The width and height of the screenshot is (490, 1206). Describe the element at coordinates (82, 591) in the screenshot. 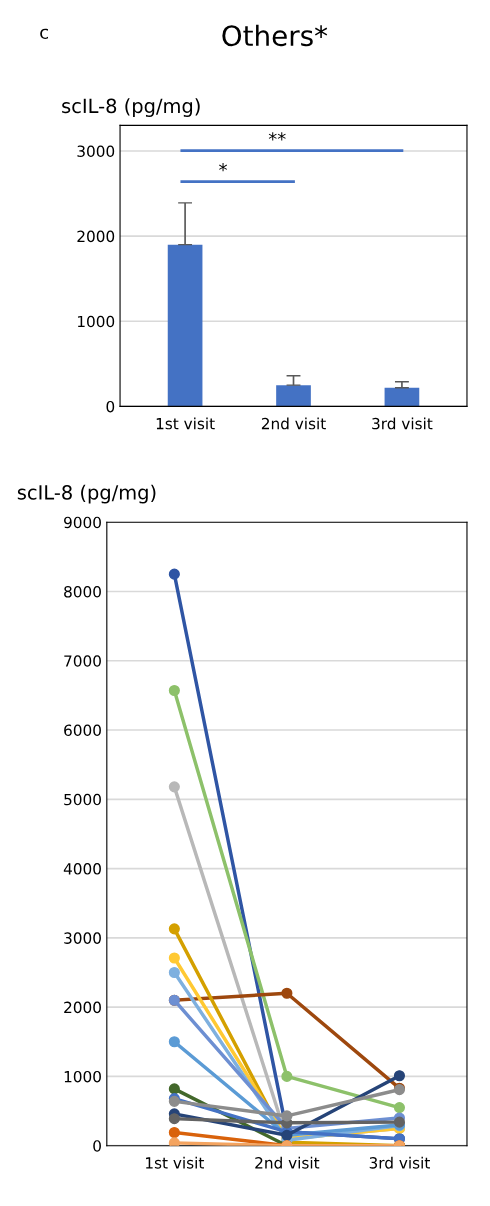

I see `y-tick-label: 8000` at that location.